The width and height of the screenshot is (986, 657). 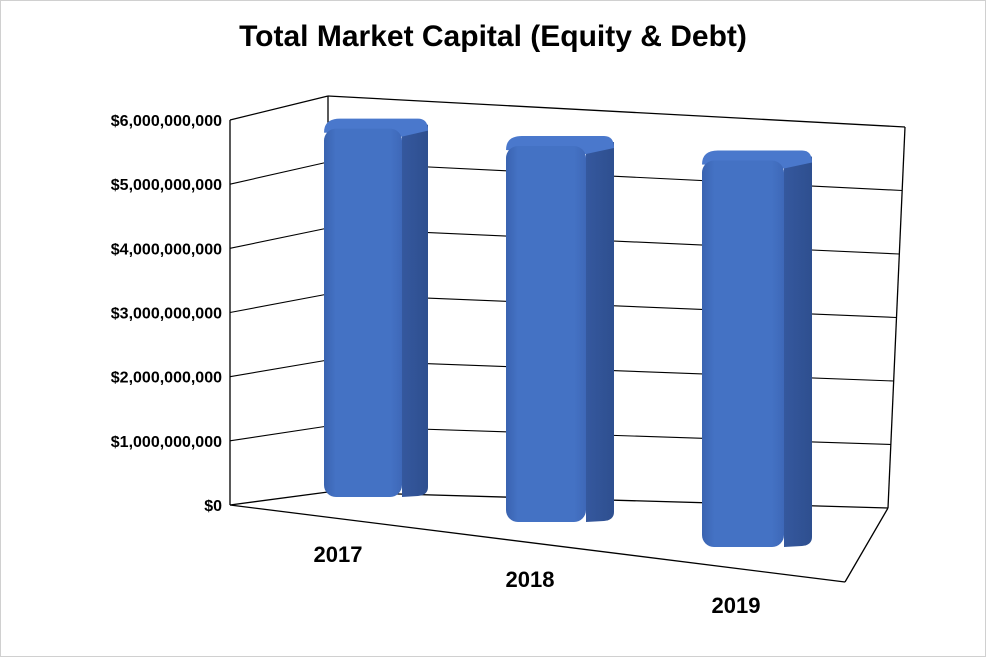 I want to click on y-tick-label: $6,000,000,000, so click(x=166, y=121).